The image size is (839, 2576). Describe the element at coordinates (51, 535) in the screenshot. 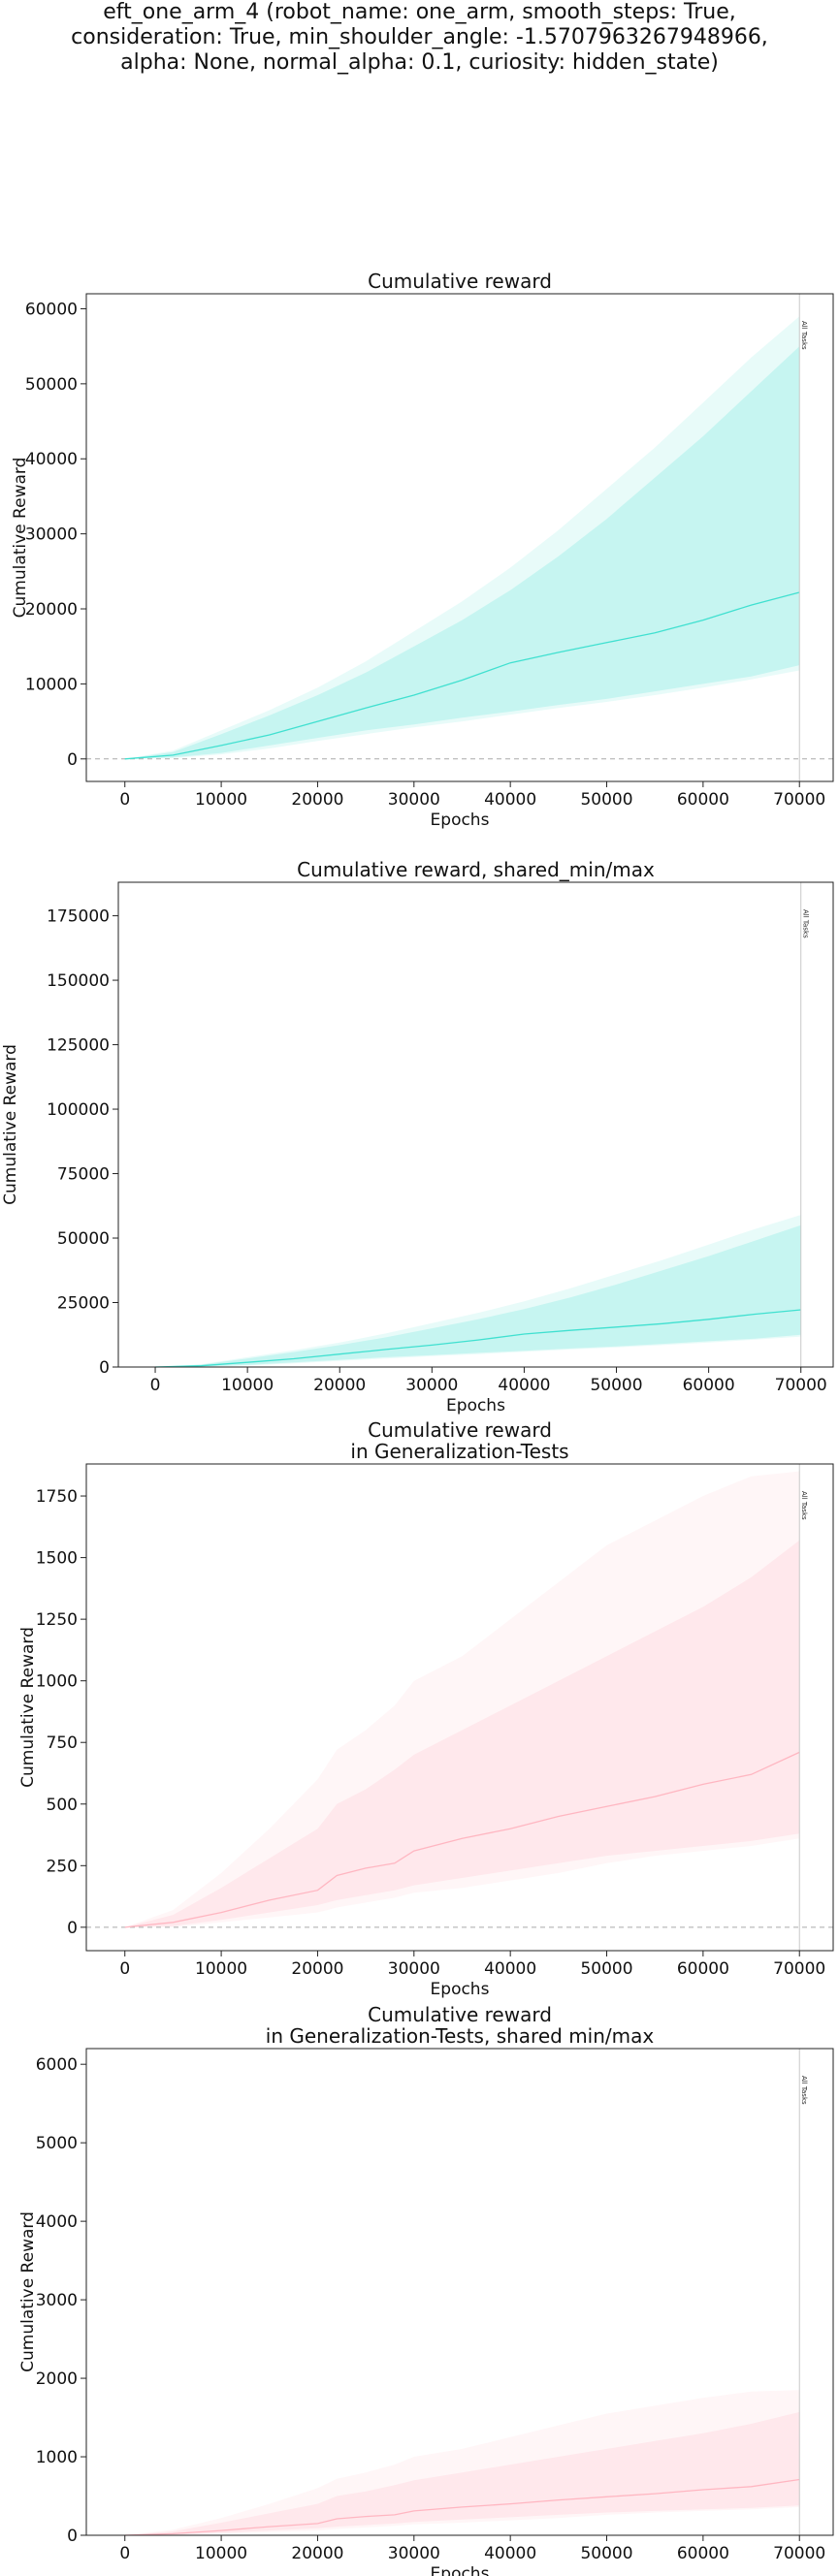

I see `y-tick-label: 30000` at that location.